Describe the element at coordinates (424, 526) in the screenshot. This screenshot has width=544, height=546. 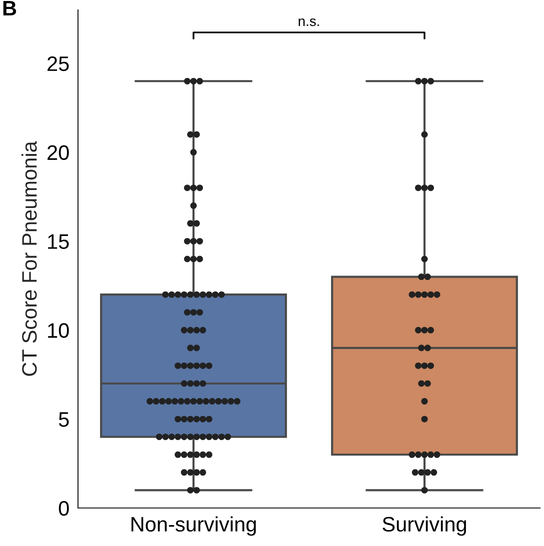
I see `x-tick-label: Surviving` at that location.